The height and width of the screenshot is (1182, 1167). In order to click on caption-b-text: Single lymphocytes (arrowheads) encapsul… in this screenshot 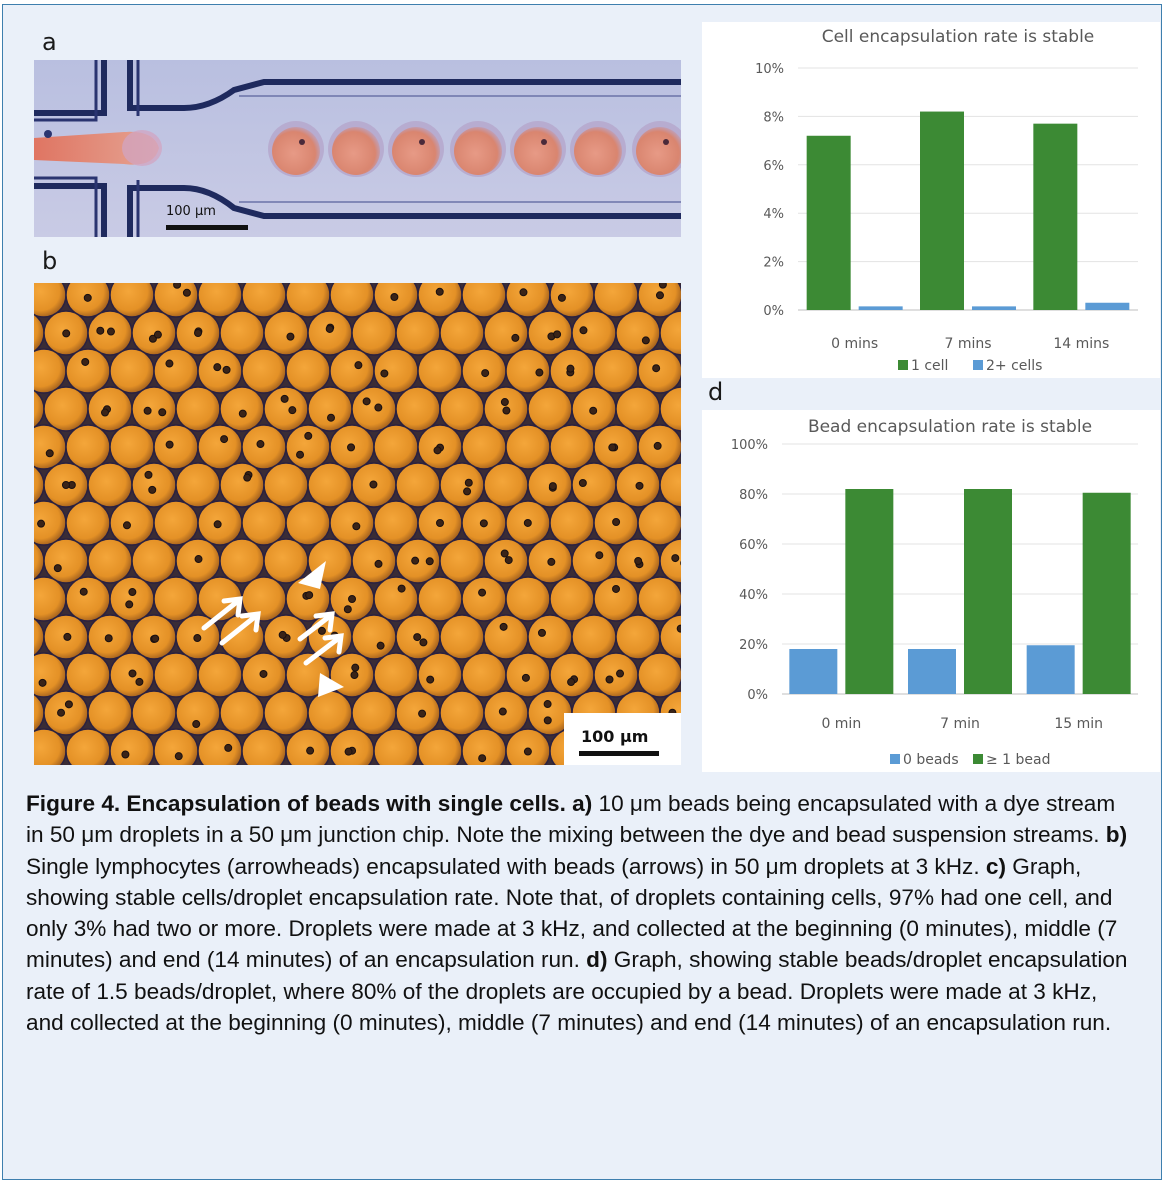, I will do `click(506, 866)`.